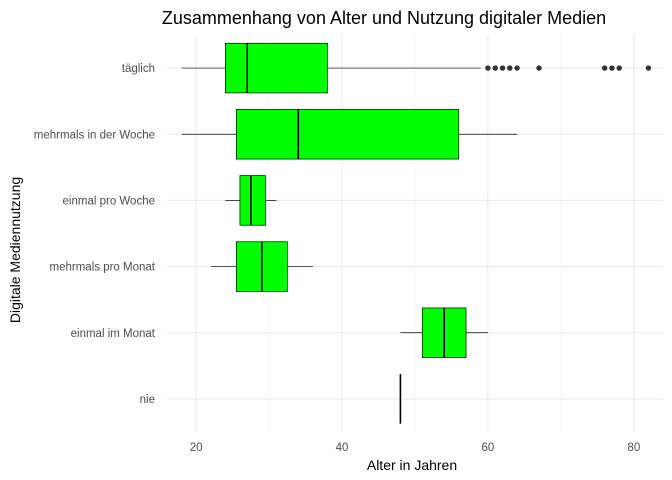  Describe the element at coordinates (412, 465) in the screenshot. I see `x-axis-label: Alter in Jahren` at that location.